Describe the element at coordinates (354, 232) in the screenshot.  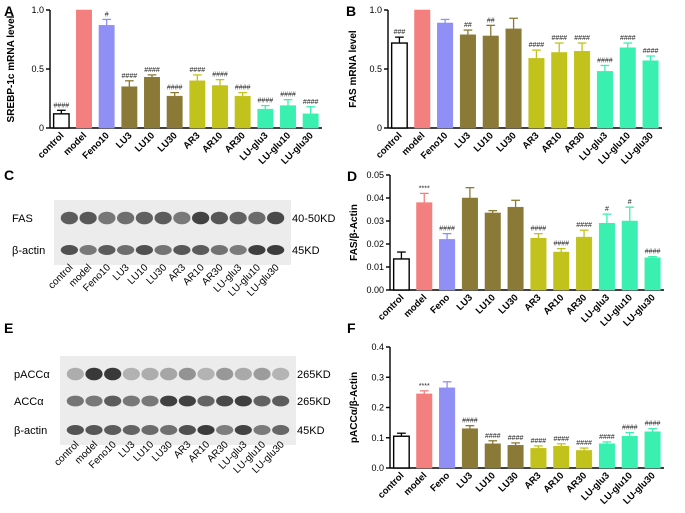
I see `y-axis-label: FAS/β-Actin` at that location.